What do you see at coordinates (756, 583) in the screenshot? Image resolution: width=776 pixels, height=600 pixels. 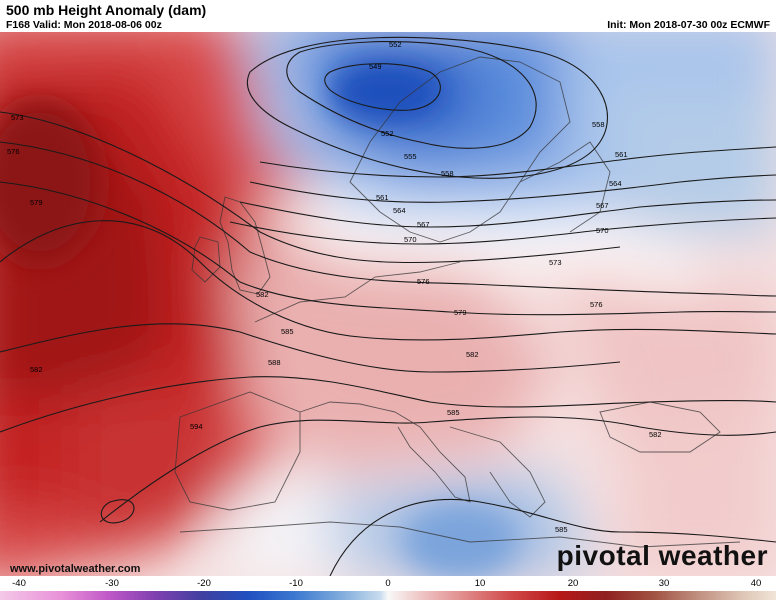 I see `colorbar-tick: 40` at bounding box center [756, 583].